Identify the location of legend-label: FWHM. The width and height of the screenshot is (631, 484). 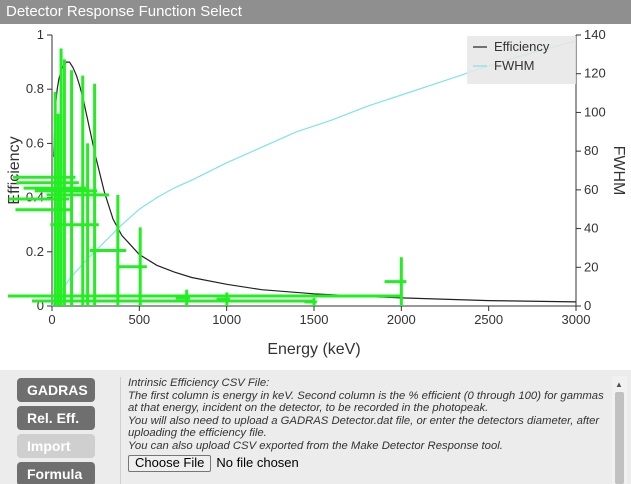
(514, 65).